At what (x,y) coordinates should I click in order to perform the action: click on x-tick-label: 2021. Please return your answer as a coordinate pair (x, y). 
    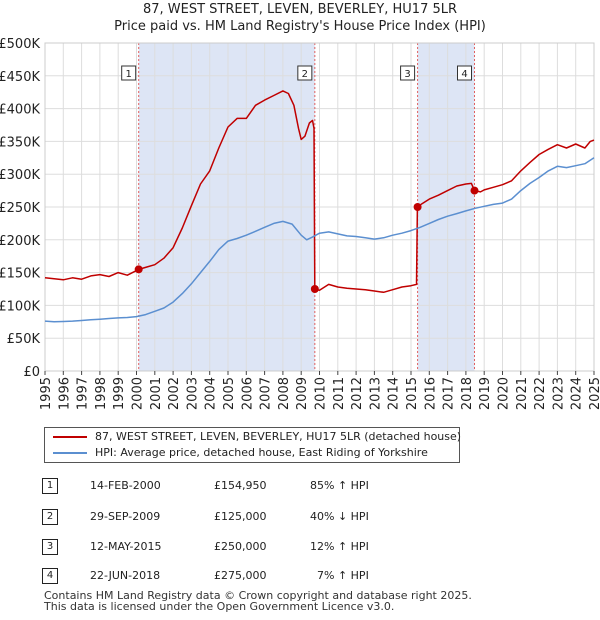
    Looking at the image, I should click on (522, 393).